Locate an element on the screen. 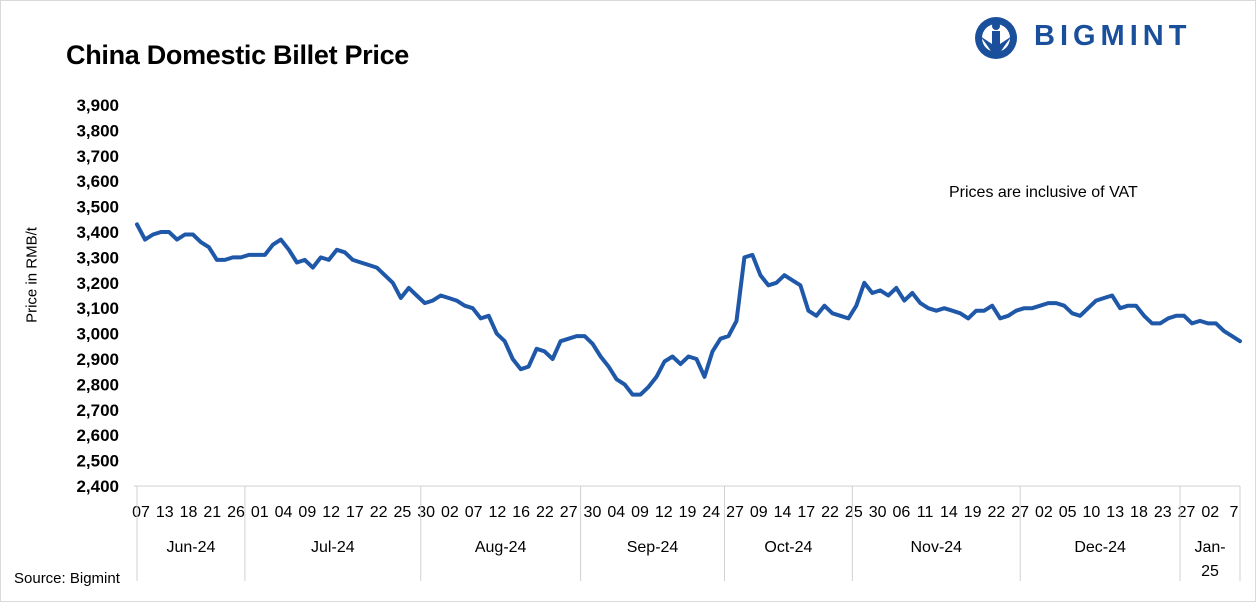 This screenshot has height=602, width=1256. month-label: Aug-24 is located at coordinates (501, 547).